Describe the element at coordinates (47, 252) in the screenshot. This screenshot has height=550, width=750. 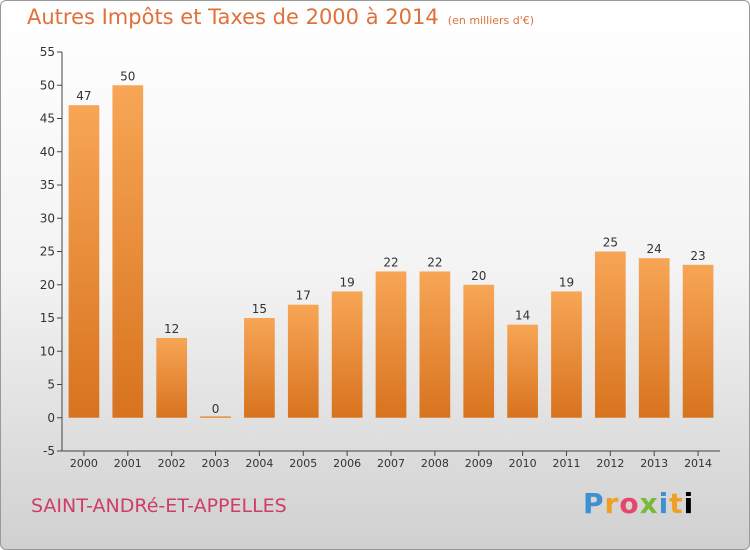
I see `y-tick-label: 25` at that location.